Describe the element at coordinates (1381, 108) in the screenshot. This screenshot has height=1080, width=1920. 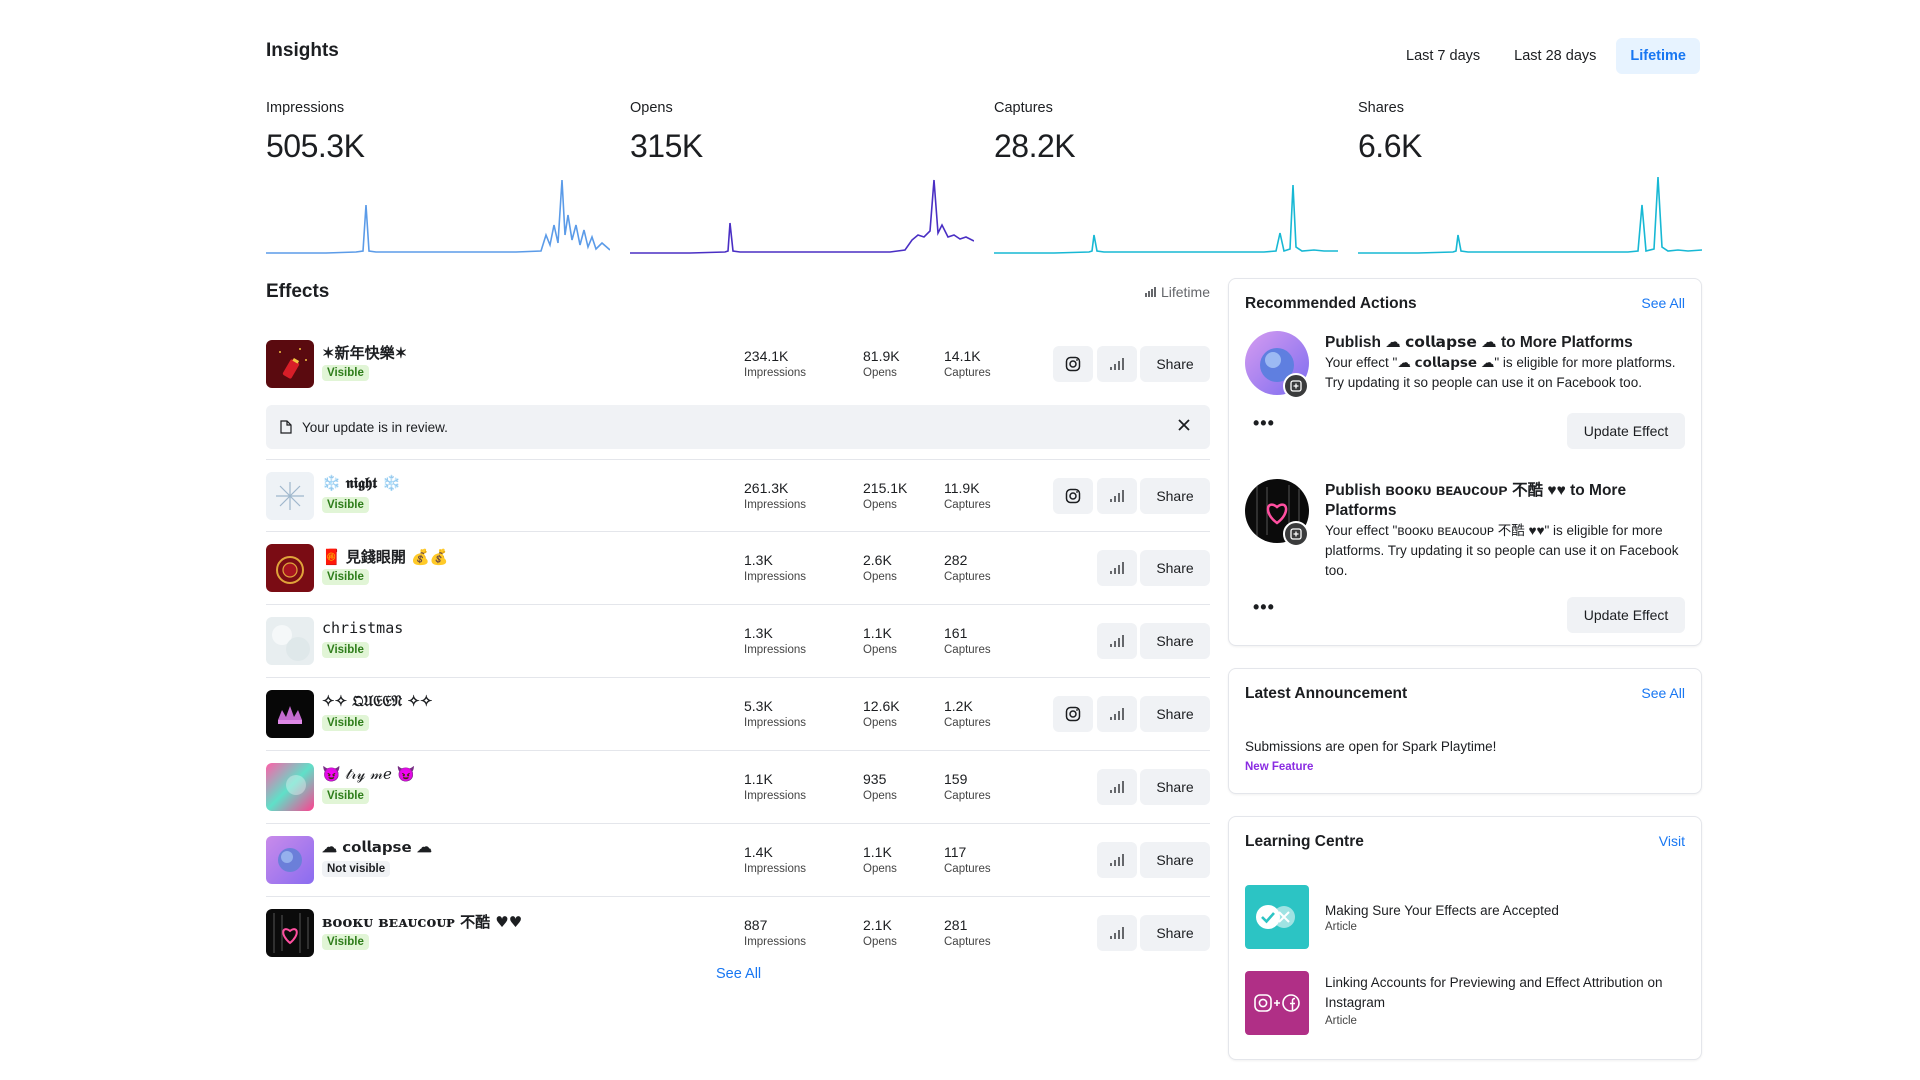
I see `metric-label: Shares` at that location.